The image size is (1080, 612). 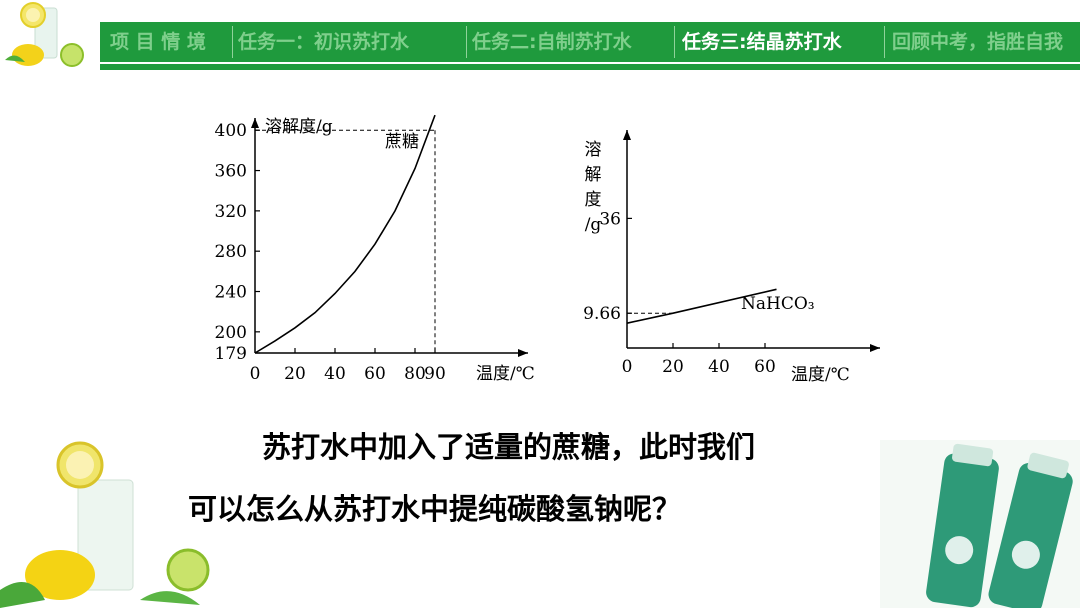 I want to click on y-axis-label: 溶解度/g, so click(x=299, y=127).